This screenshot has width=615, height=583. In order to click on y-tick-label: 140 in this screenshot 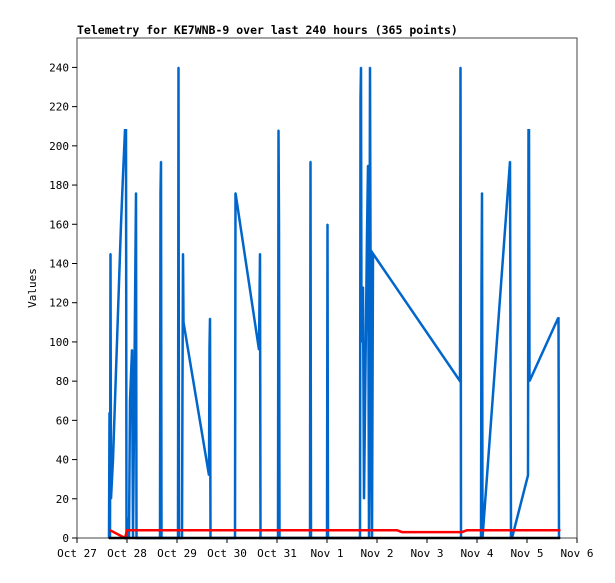, I will do `click(59, 263)`.